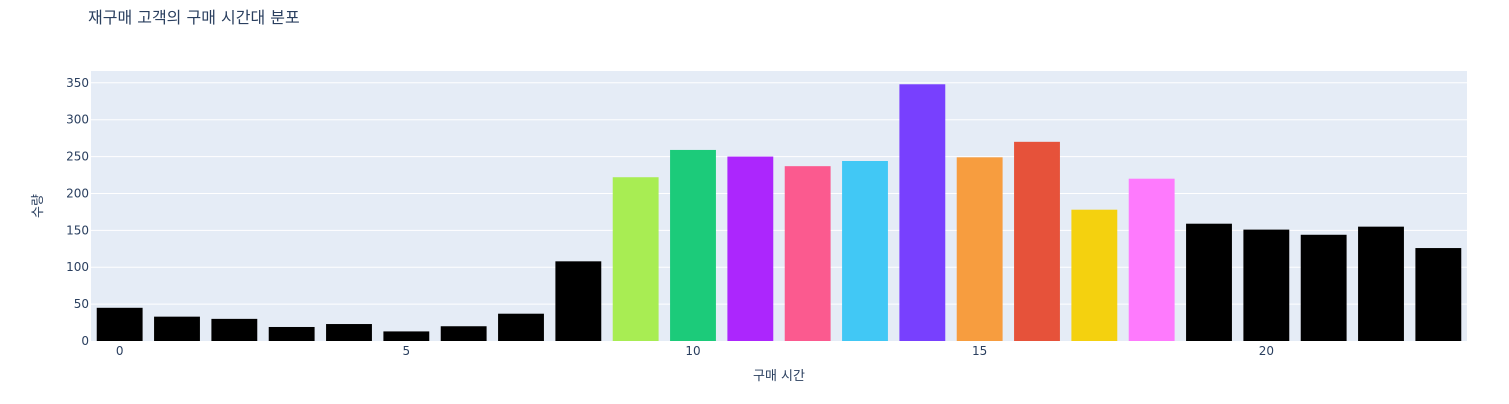 This screenshot has height=404, width=1509. Describe the element at coordinates (692, 351) in the screenshot. I see `x-tick-label: 10` at that location.